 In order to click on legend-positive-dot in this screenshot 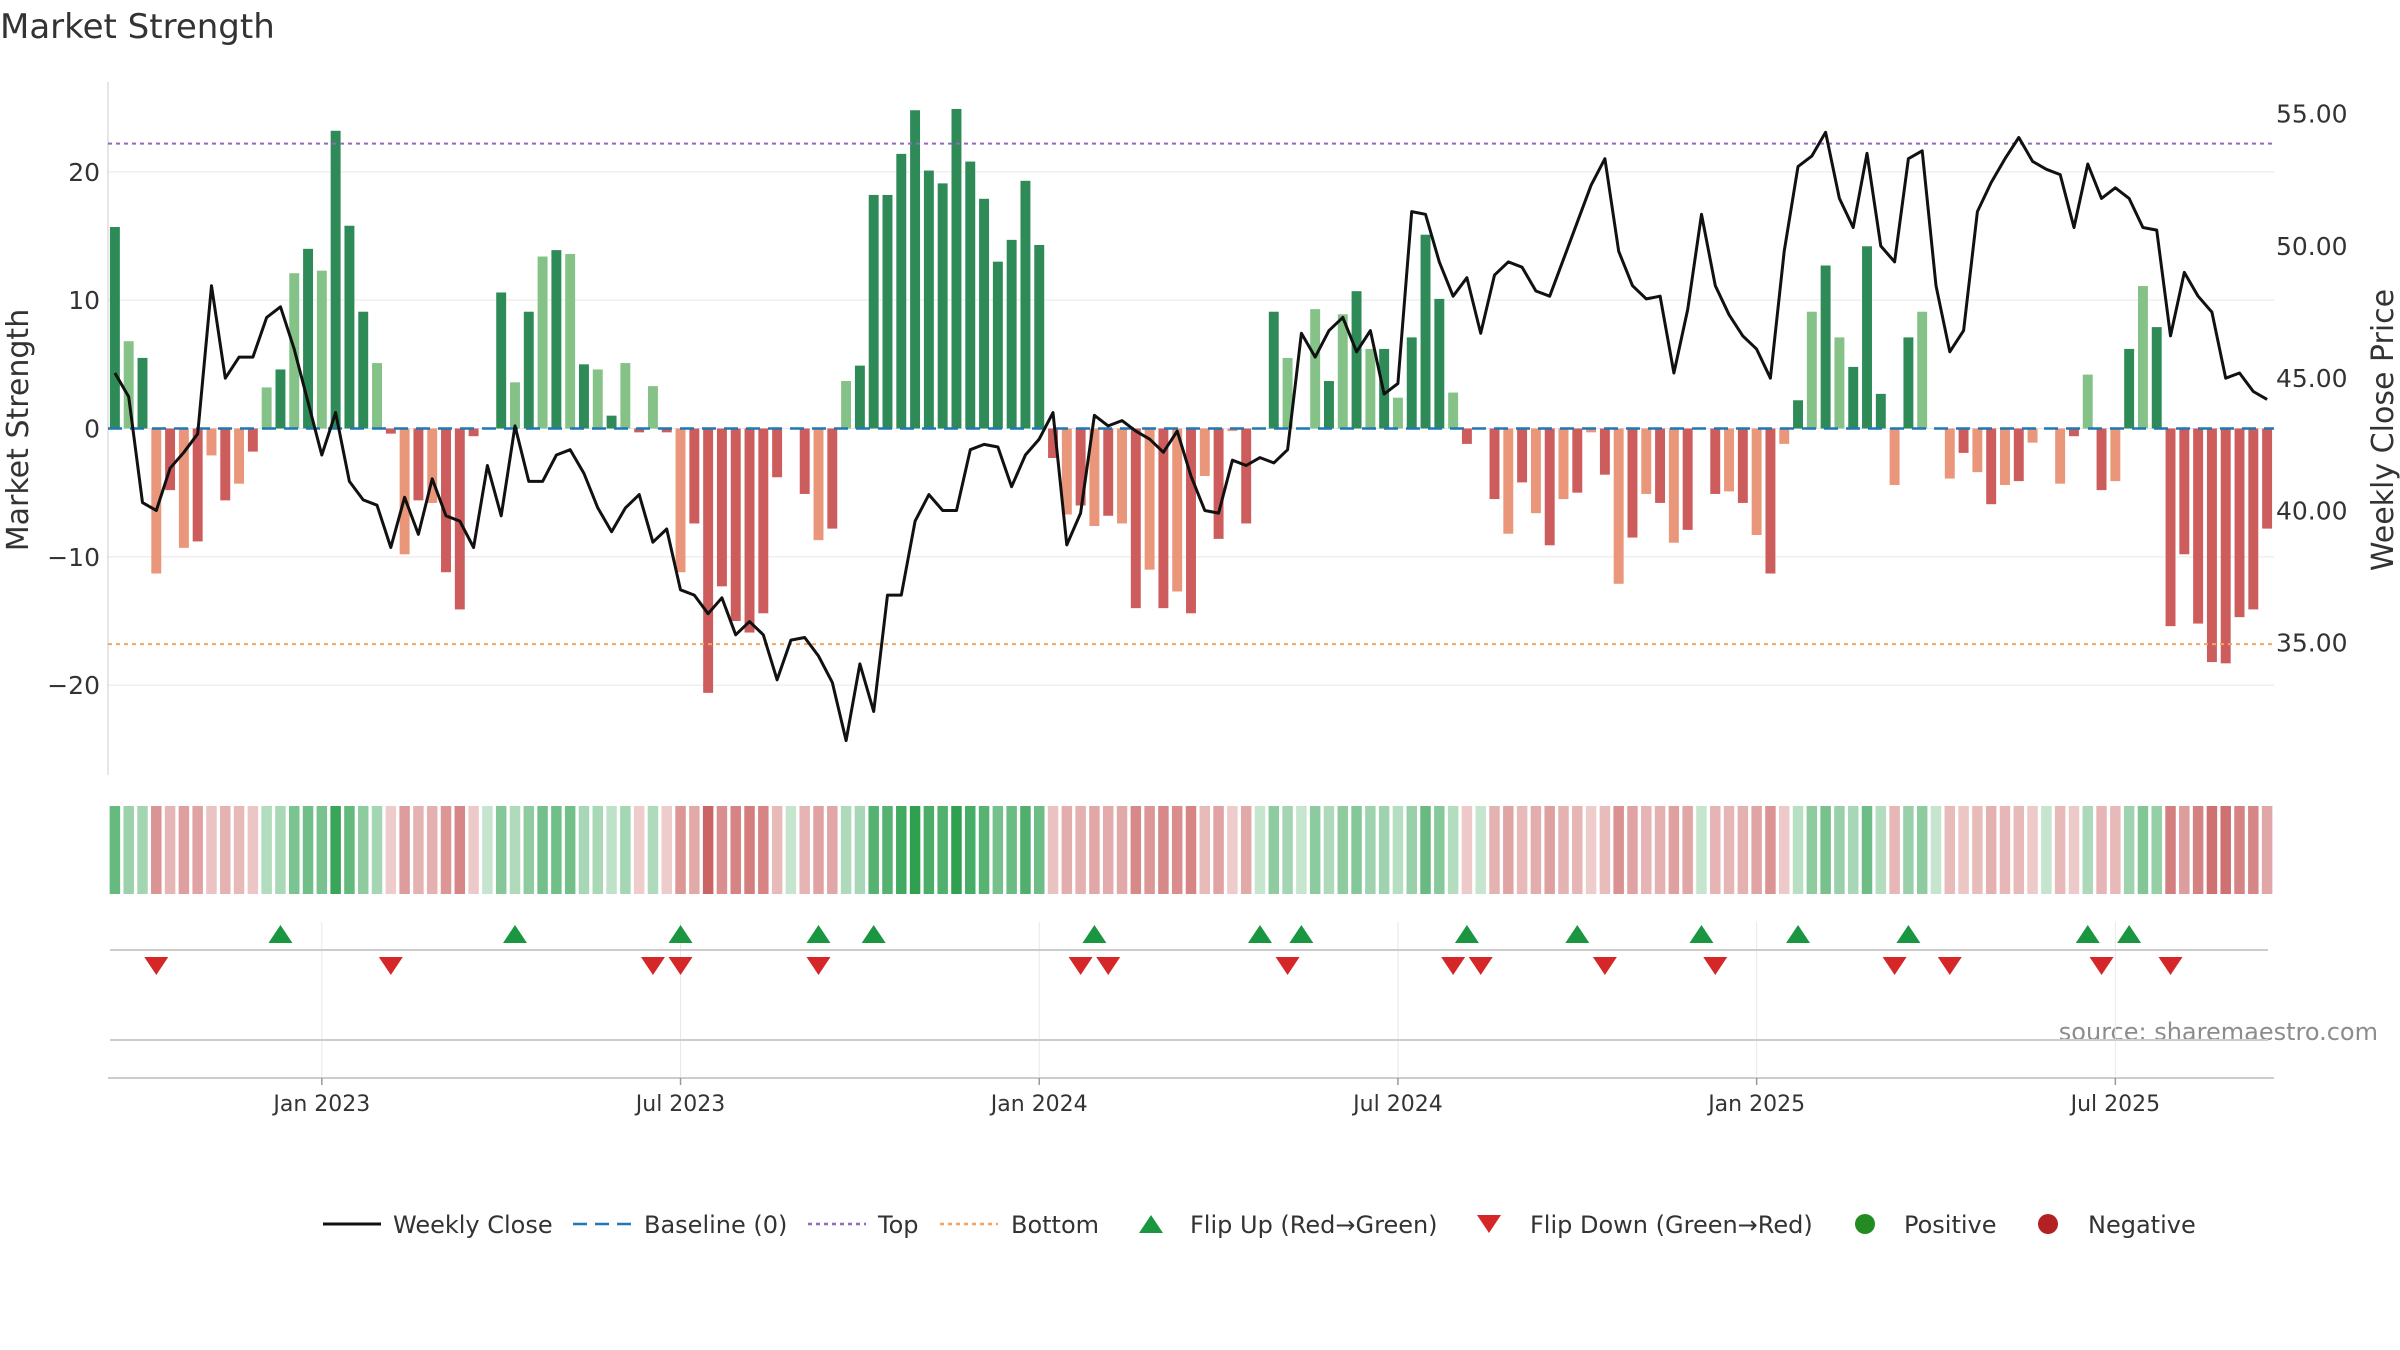, I will do `click(1865, 1224)`.